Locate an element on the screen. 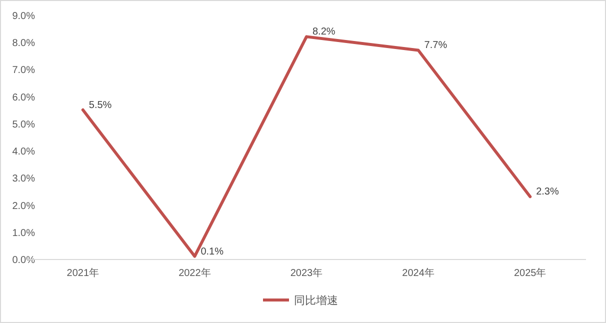 Image resolution: width=606 pixels, height=323 pixels. data-label: 5.5% is located at coordinates (100, 105).